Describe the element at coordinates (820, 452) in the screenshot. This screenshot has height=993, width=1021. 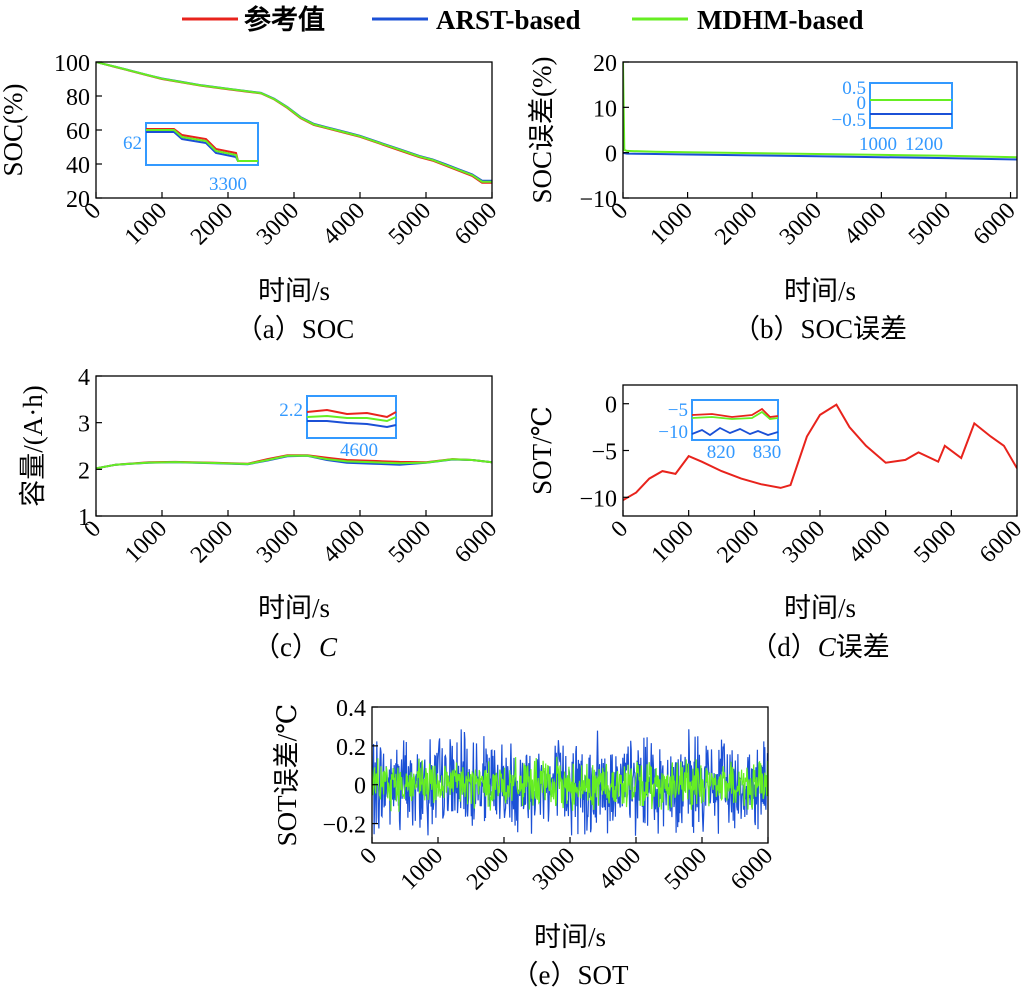
I see `series-line-ref` at that location.